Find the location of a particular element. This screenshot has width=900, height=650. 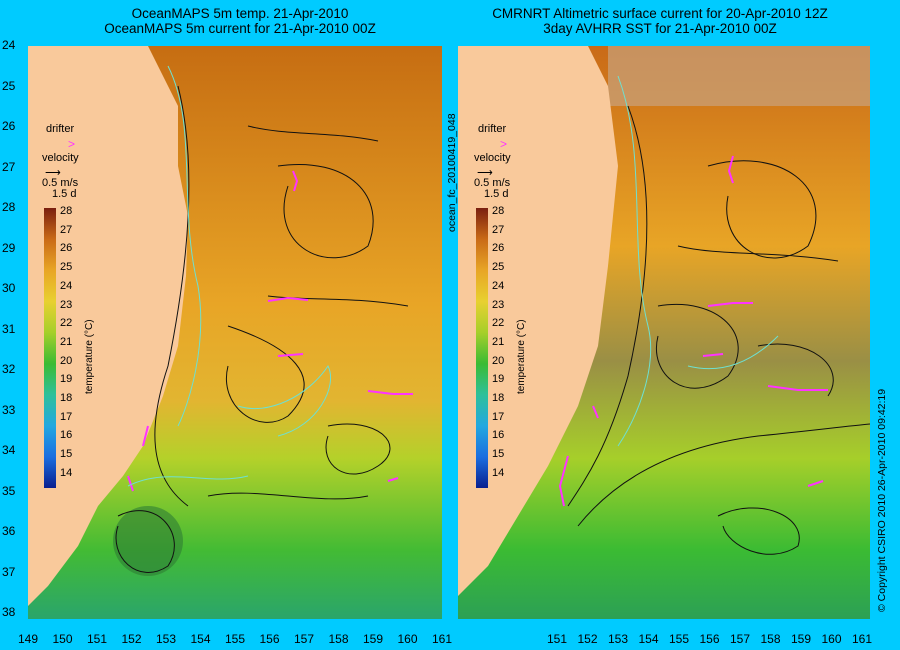

y-tick-label: 34 is located at coordinates (9, 450).